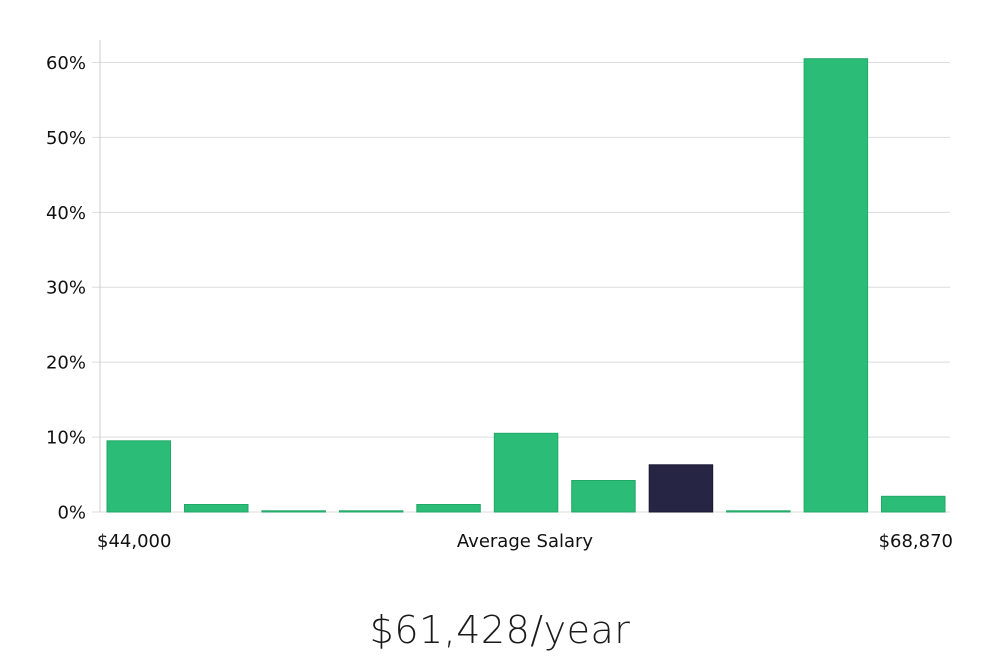  What do you see at coordinates (500, 630) in the screenshot?
I see `average-salary-value: $61,428/year` at bounding box center [500, 630].